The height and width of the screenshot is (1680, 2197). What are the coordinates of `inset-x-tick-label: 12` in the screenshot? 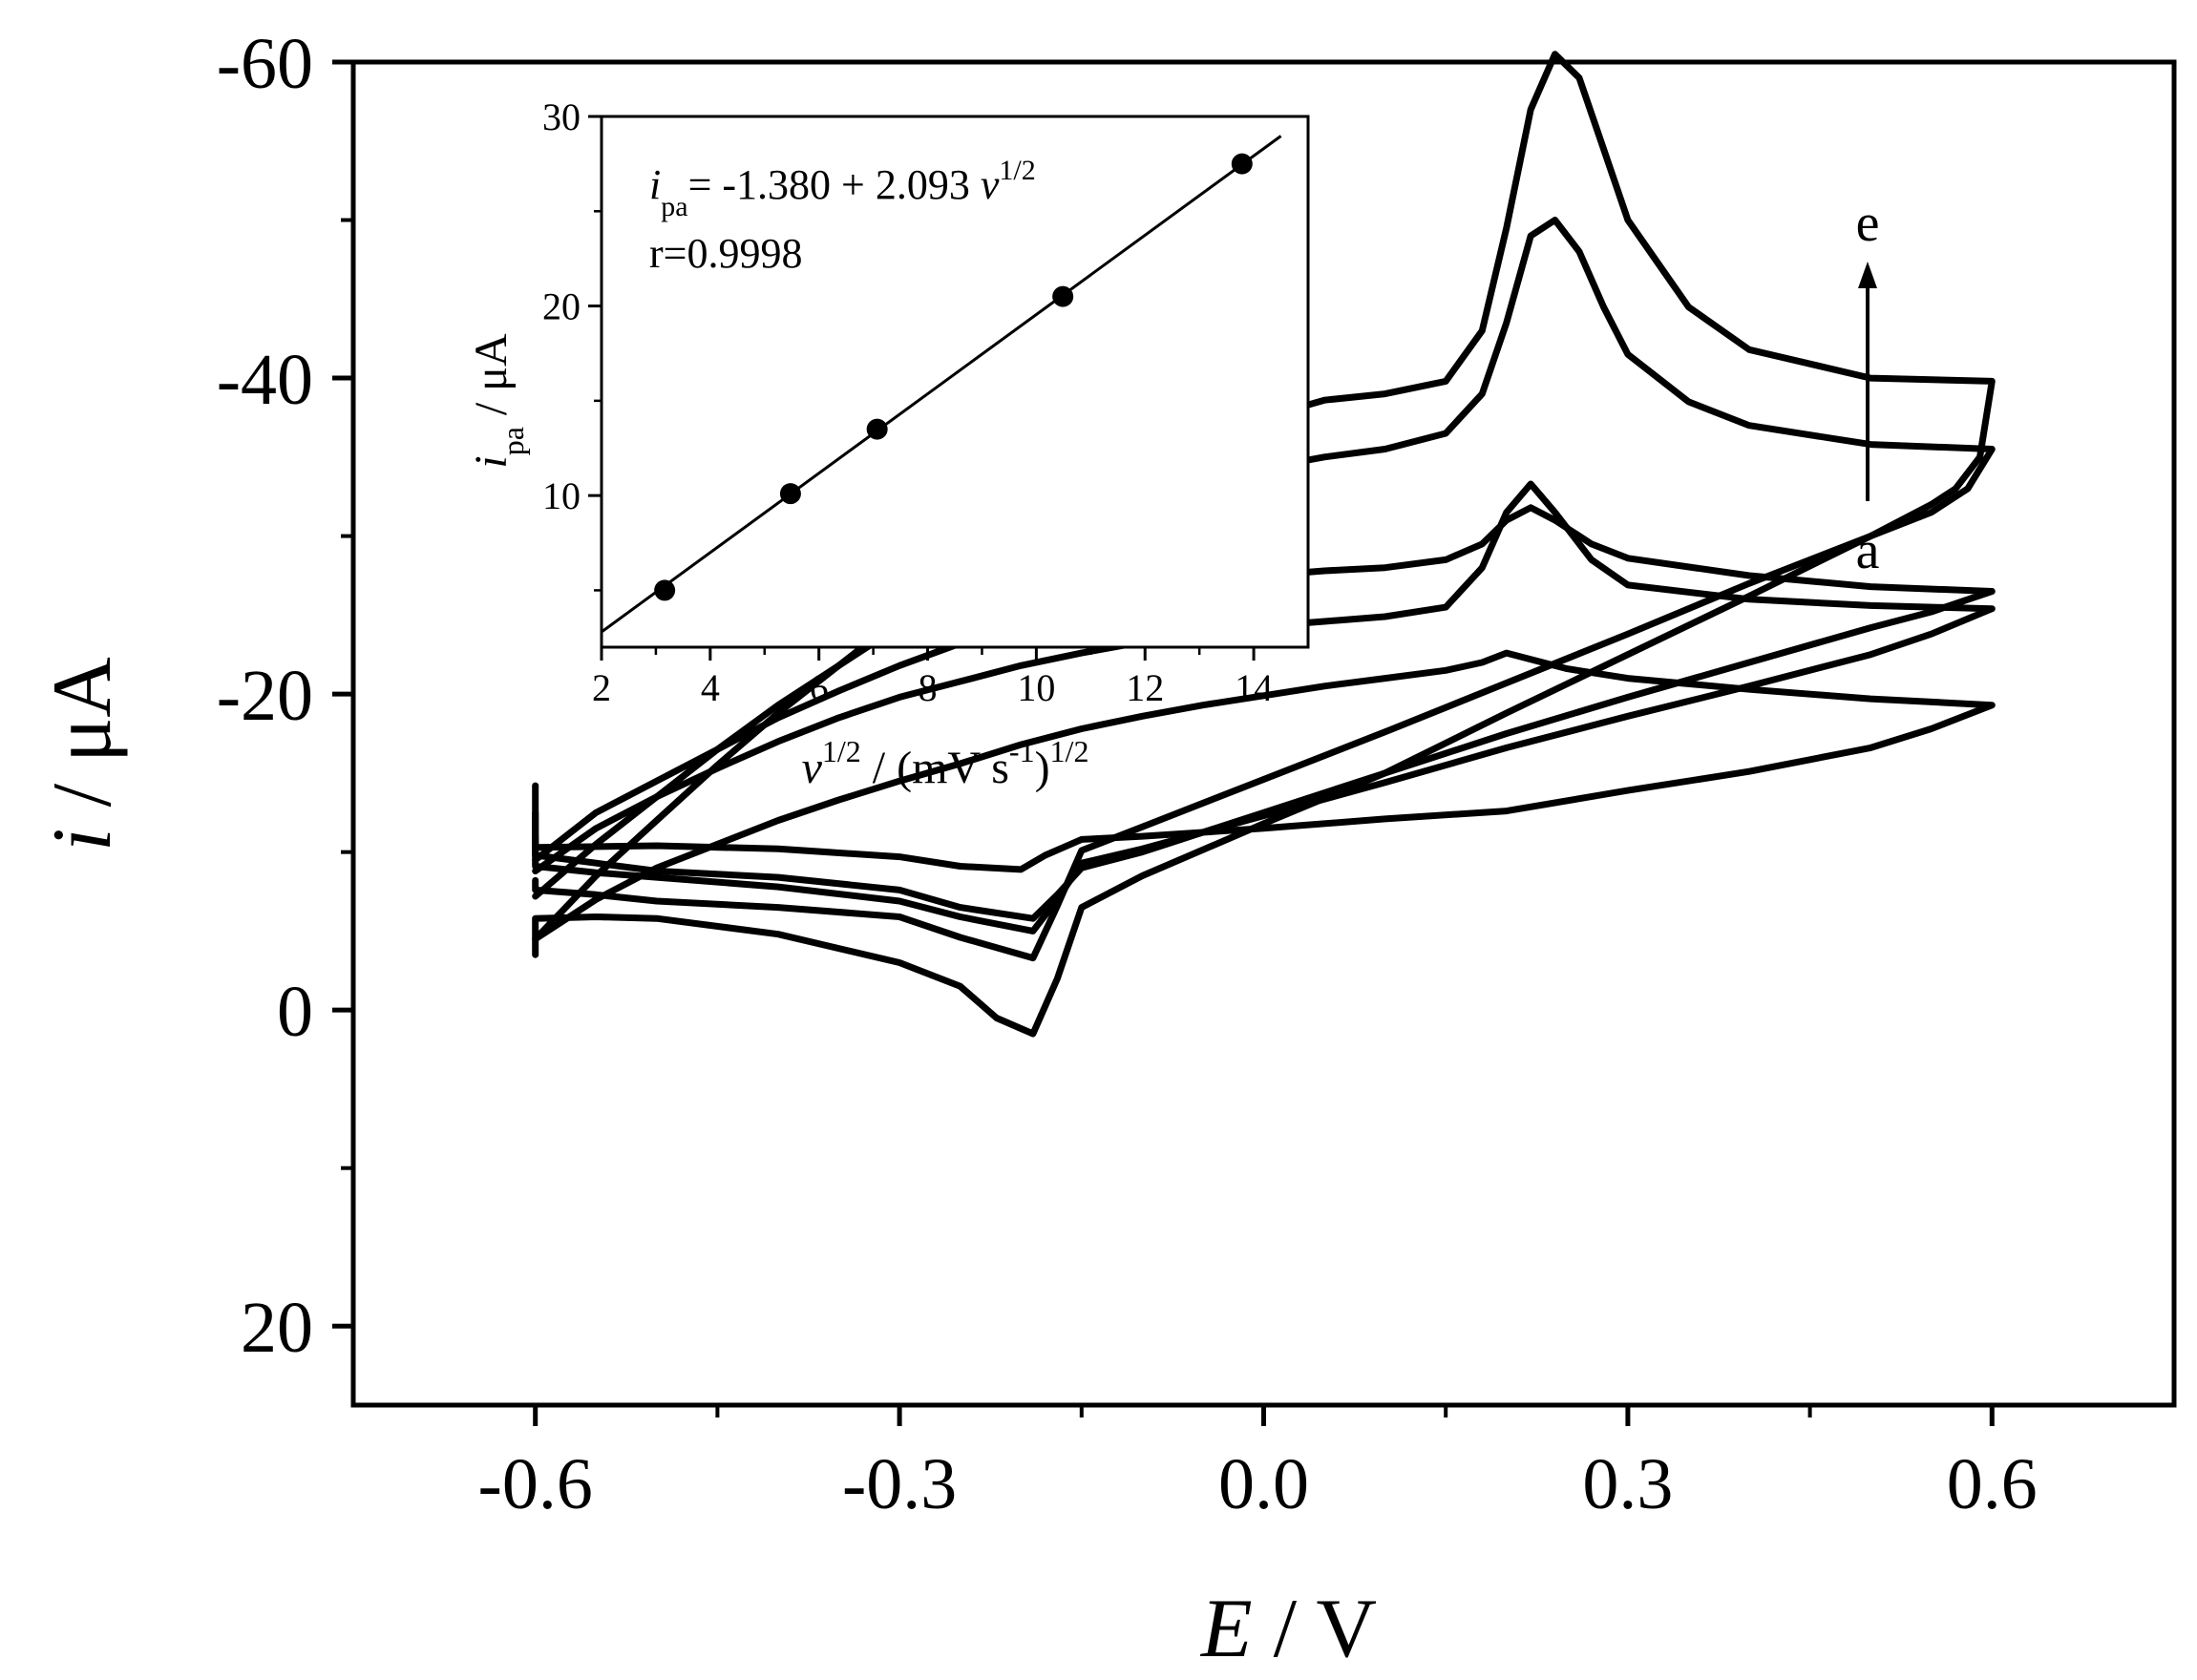 It's located at (1145, 688).